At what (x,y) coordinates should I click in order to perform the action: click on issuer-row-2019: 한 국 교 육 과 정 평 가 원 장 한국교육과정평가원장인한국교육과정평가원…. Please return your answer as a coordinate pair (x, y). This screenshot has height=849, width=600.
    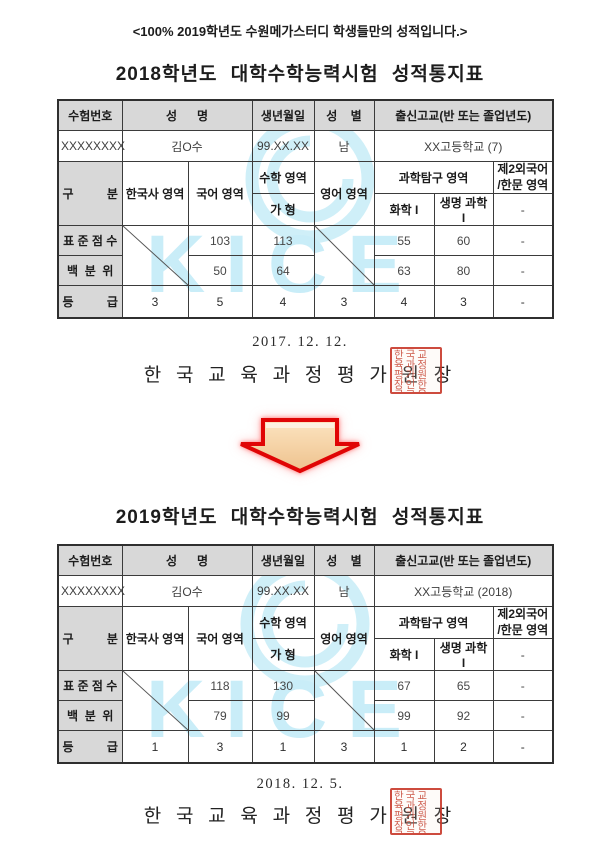
    Looking at the image, I should click on (300, 812).